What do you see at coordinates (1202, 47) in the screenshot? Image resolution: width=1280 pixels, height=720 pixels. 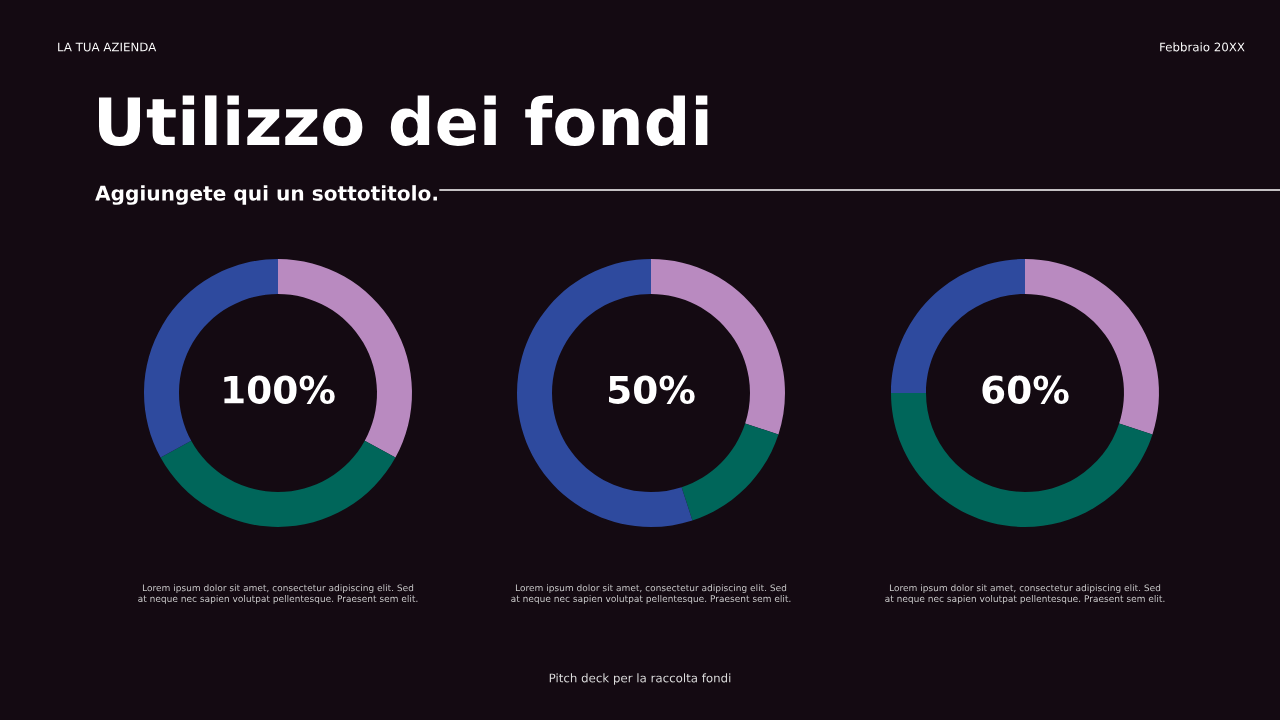 I see `text: Febbraio 20XX` at bounding box center [1202, 47].